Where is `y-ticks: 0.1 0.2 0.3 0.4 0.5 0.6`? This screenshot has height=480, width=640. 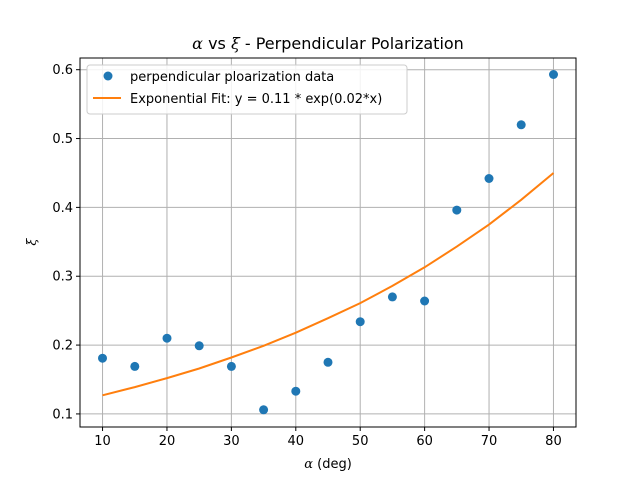
y-ticks: 0.1 0.2 0.3 0.4 0.5 0.6 is located at coordinates (66, 242).